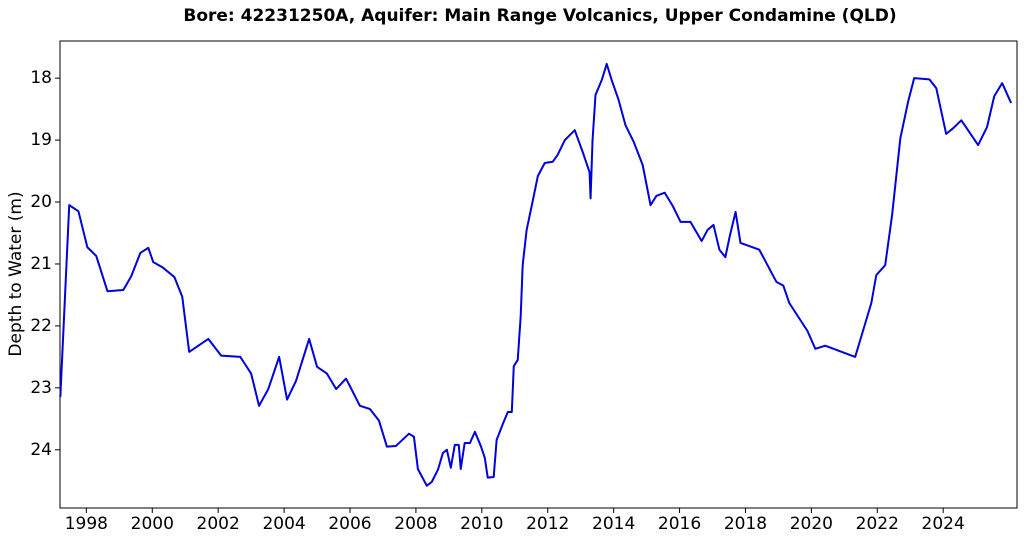  I want to click on y-axis-label: Depth to Water (m), so click(16, 273).